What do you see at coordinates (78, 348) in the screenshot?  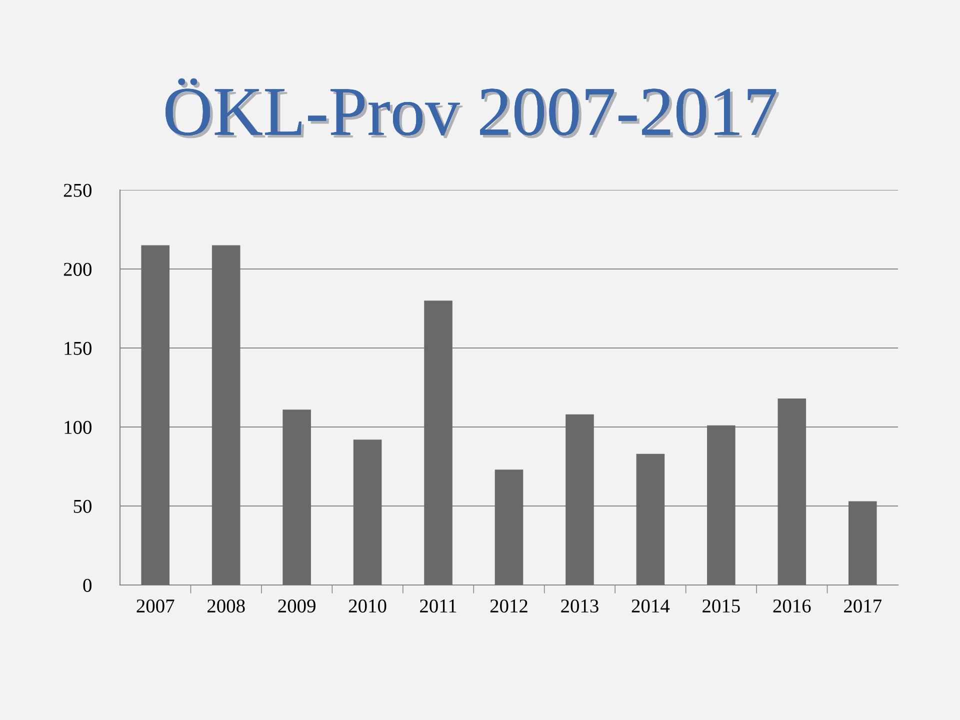 I see `y-tick-label: 150` at bounding box center [78, 348].